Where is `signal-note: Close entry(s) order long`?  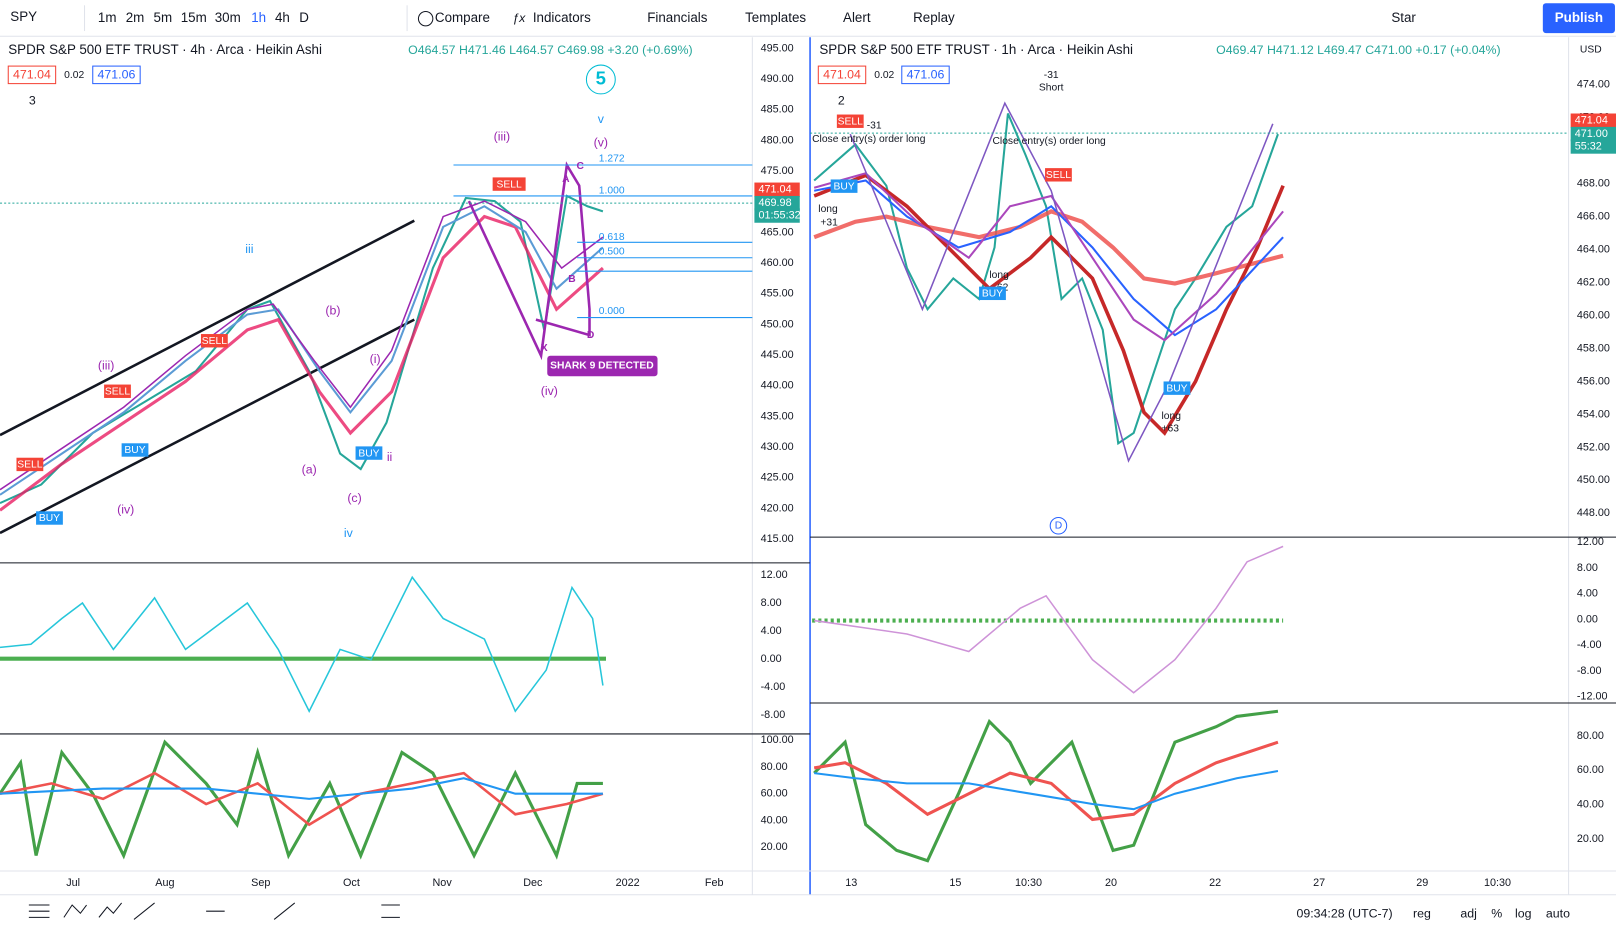
signal-note: Close entry(s) order long is located at coordinates (869, 139).